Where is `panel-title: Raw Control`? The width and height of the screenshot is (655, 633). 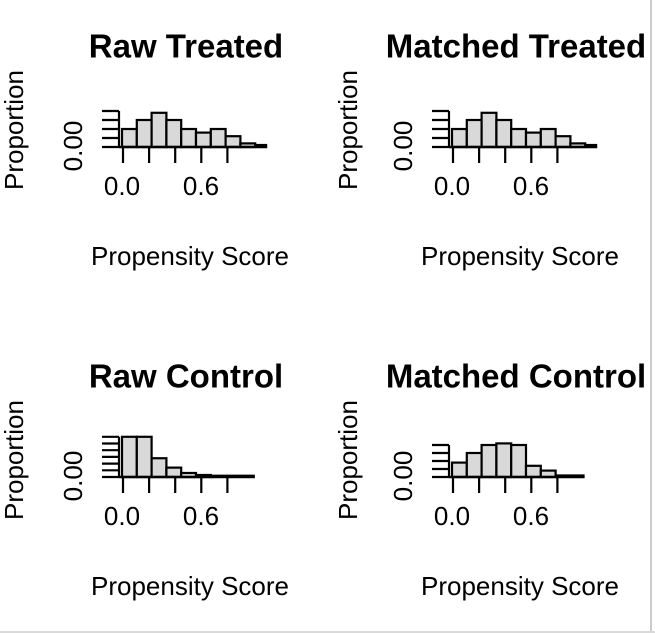
panel-title: Raw Control is located at coordinates (186, 376).